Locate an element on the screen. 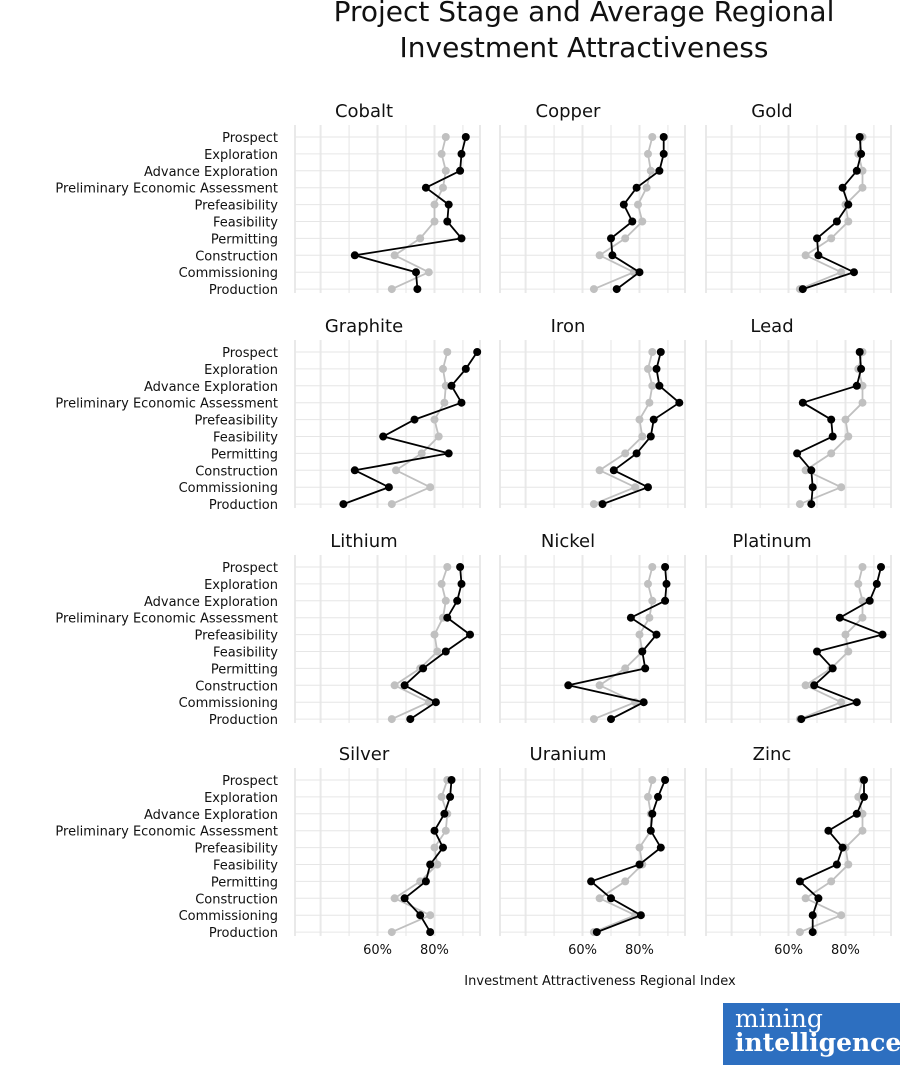 The image size is (900, 1065). stage-label: Feasibility is located at coordinates (245, 223).